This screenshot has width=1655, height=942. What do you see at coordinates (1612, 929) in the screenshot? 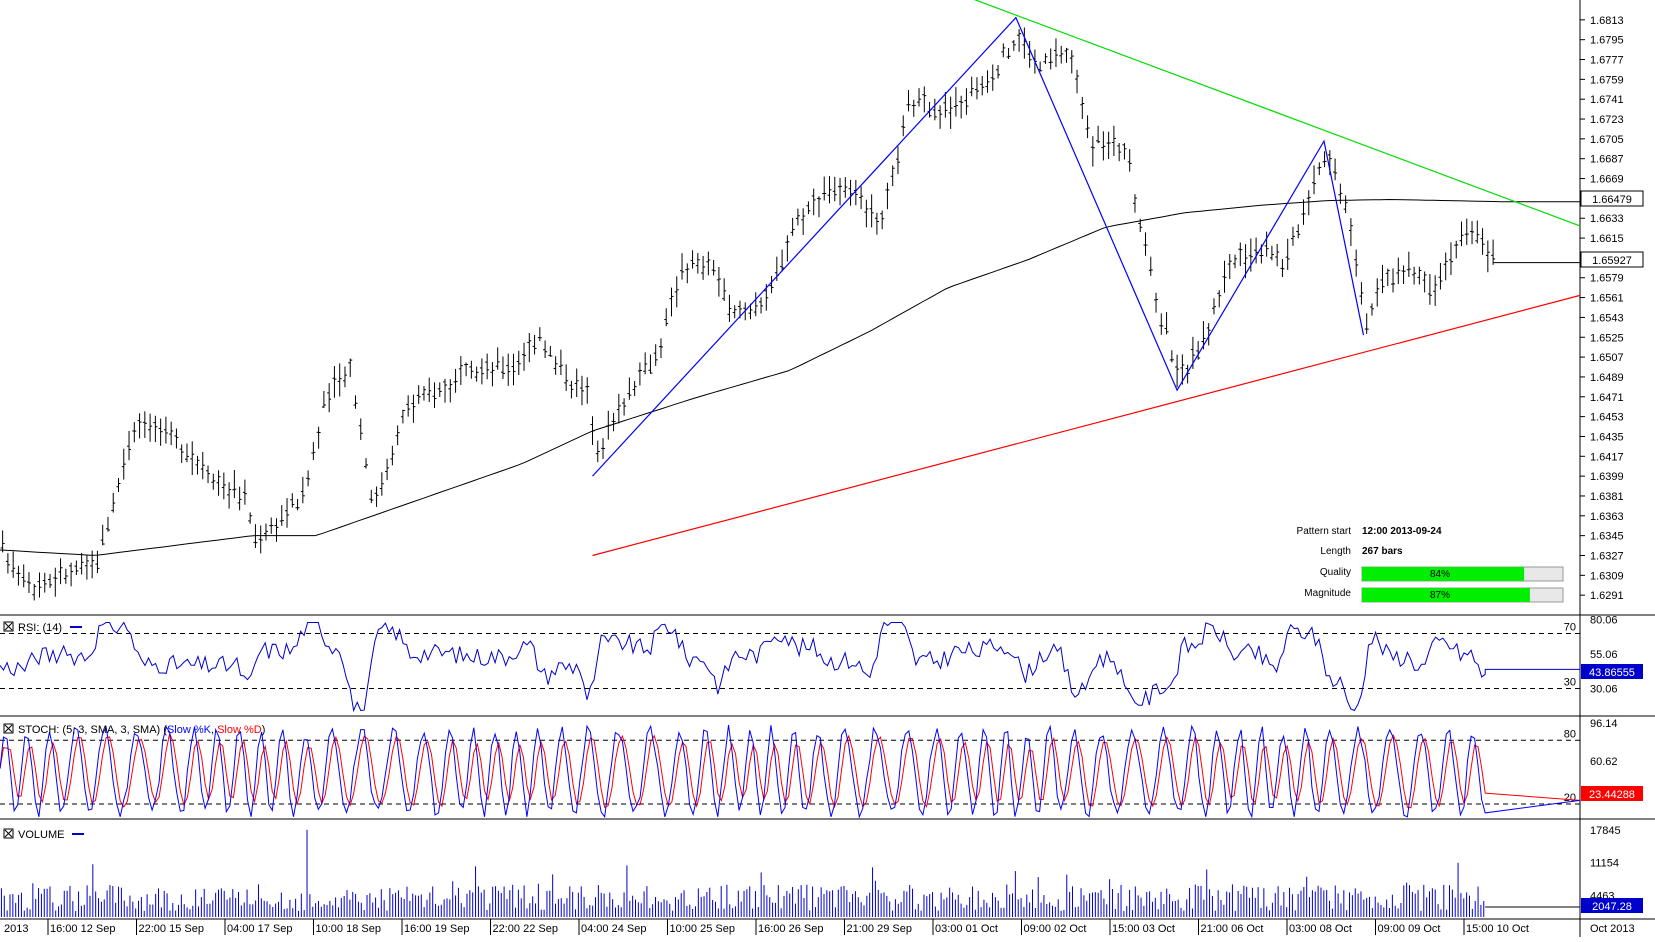
I see `x-axis-right-label: Oct 2013` at bounding box center [1612, 929].